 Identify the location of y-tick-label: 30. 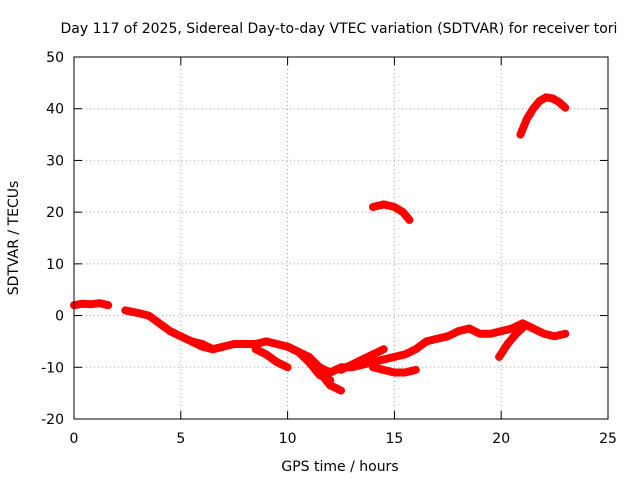
(55, 161).